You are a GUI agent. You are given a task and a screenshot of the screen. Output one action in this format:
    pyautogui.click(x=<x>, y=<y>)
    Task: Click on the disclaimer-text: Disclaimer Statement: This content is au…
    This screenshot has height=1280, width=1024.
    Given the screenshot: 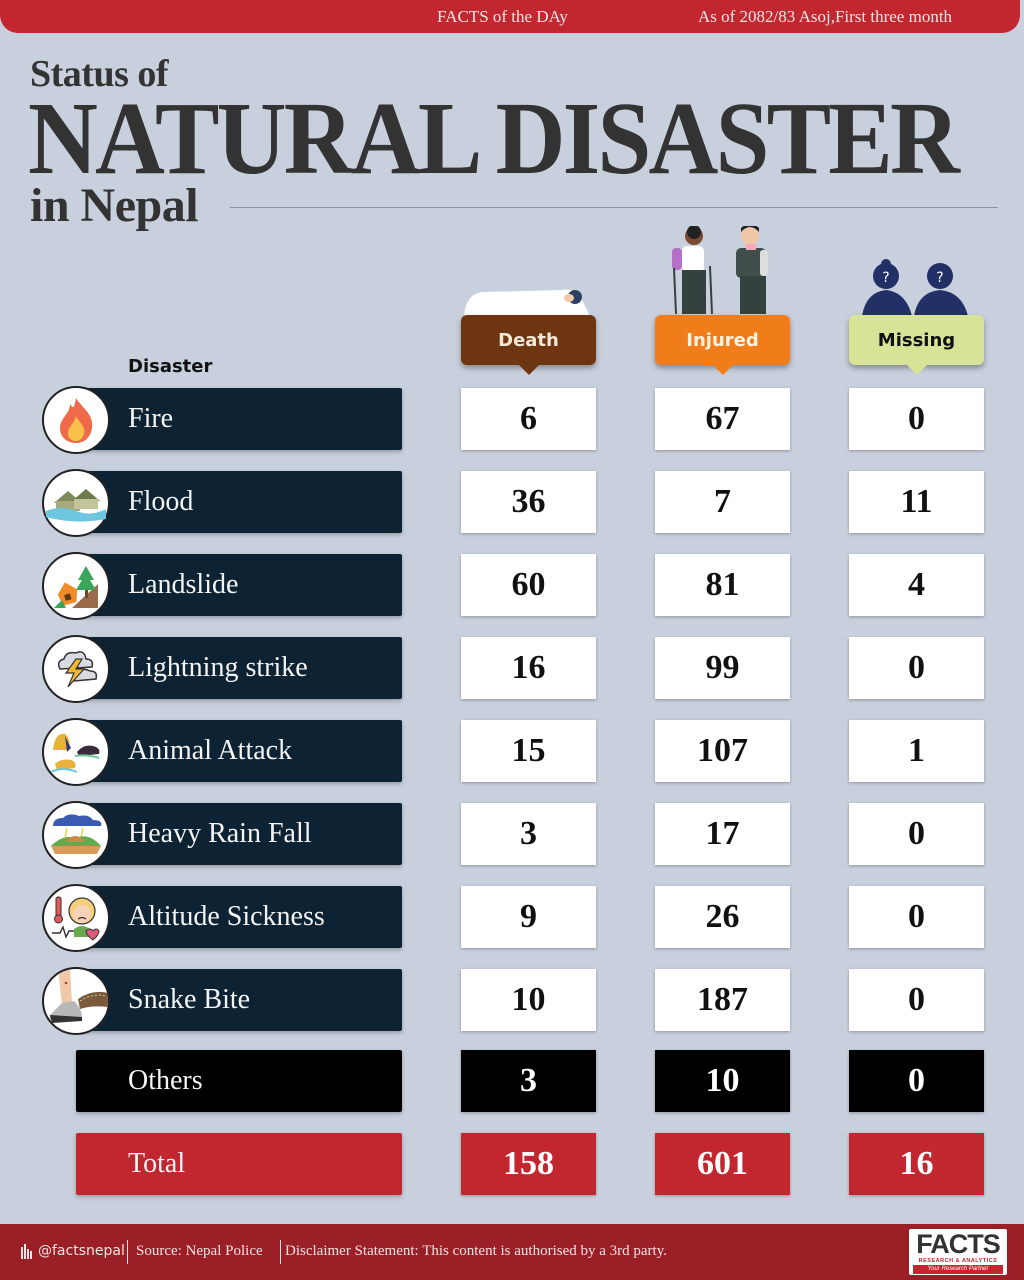 What is the action you would take?
    pyautogui.click(x=476, y=1251)
    